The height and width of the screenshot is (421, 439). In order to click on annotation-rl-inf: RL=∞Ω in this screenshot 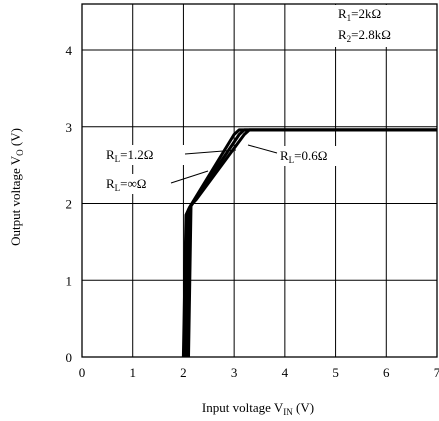, I will do `click(156, 182)`.